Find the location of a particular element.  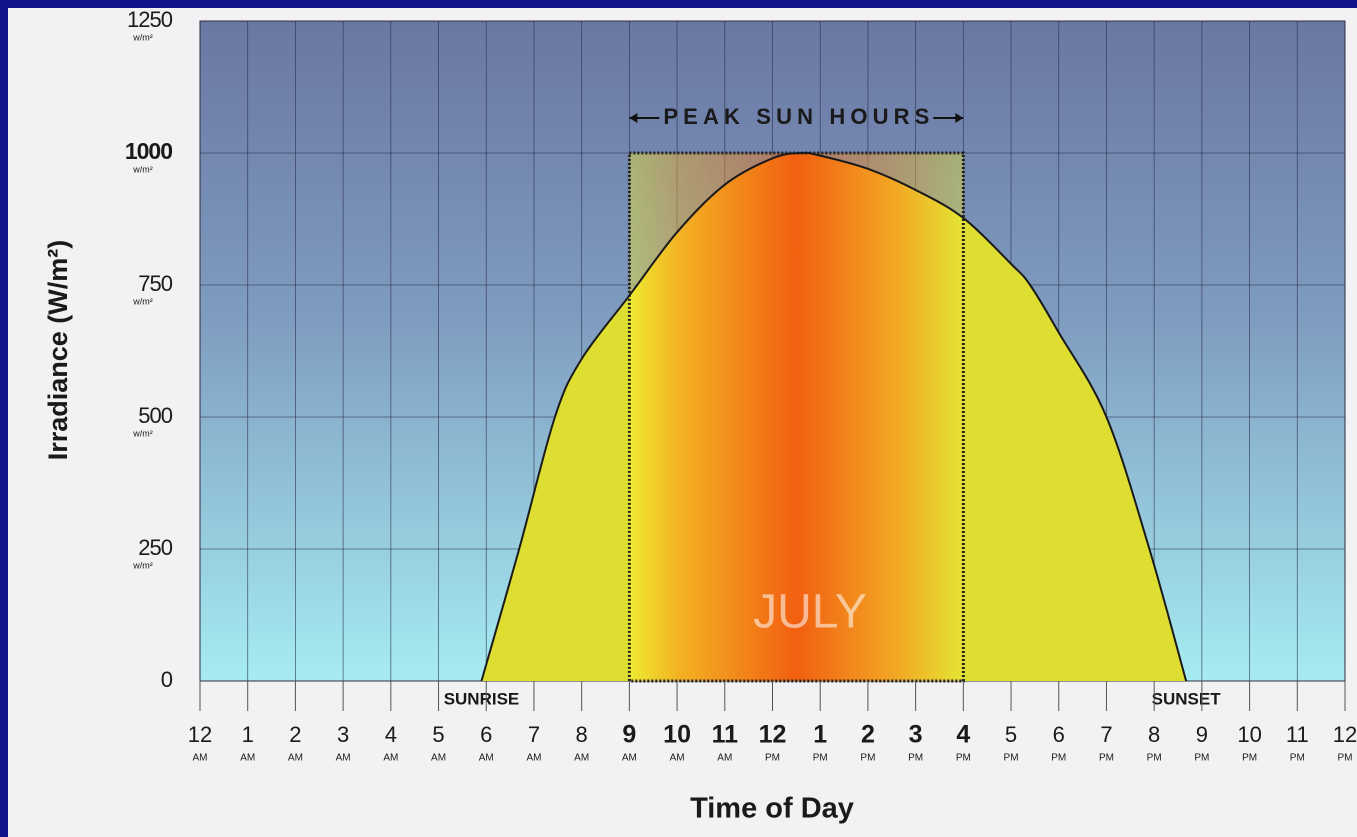

annotation: SUNRISE is located at coordinates (482, 698).